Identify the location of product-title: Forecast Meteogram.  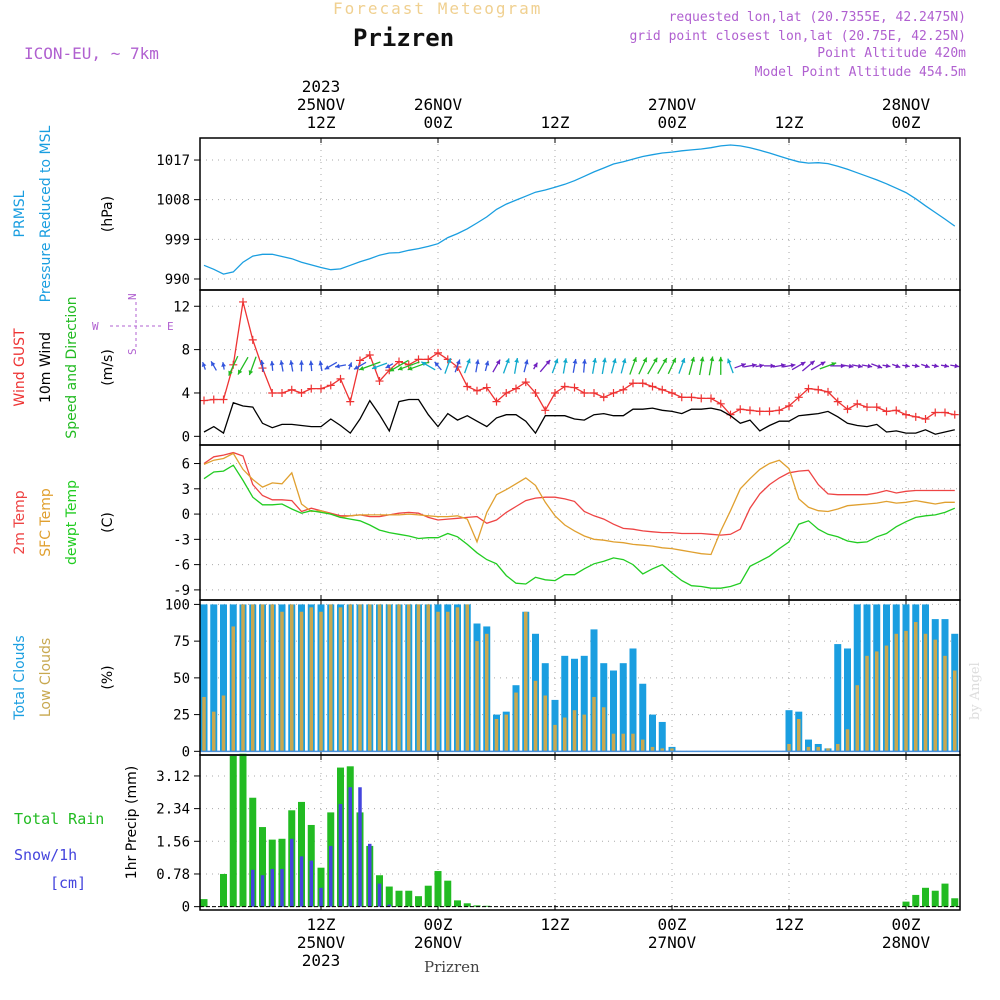
(438, 9).